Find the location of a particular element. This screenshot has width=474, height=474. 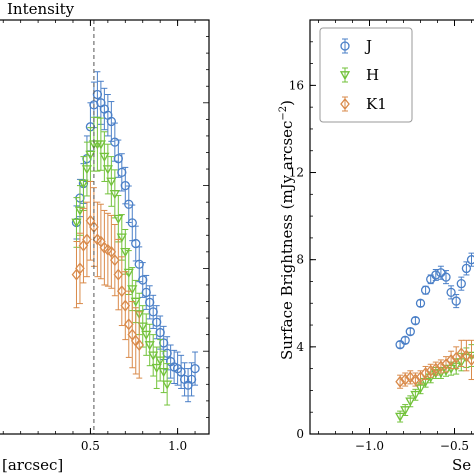

left-y-axis-label: Intensity is located at coordinates (41, 9).